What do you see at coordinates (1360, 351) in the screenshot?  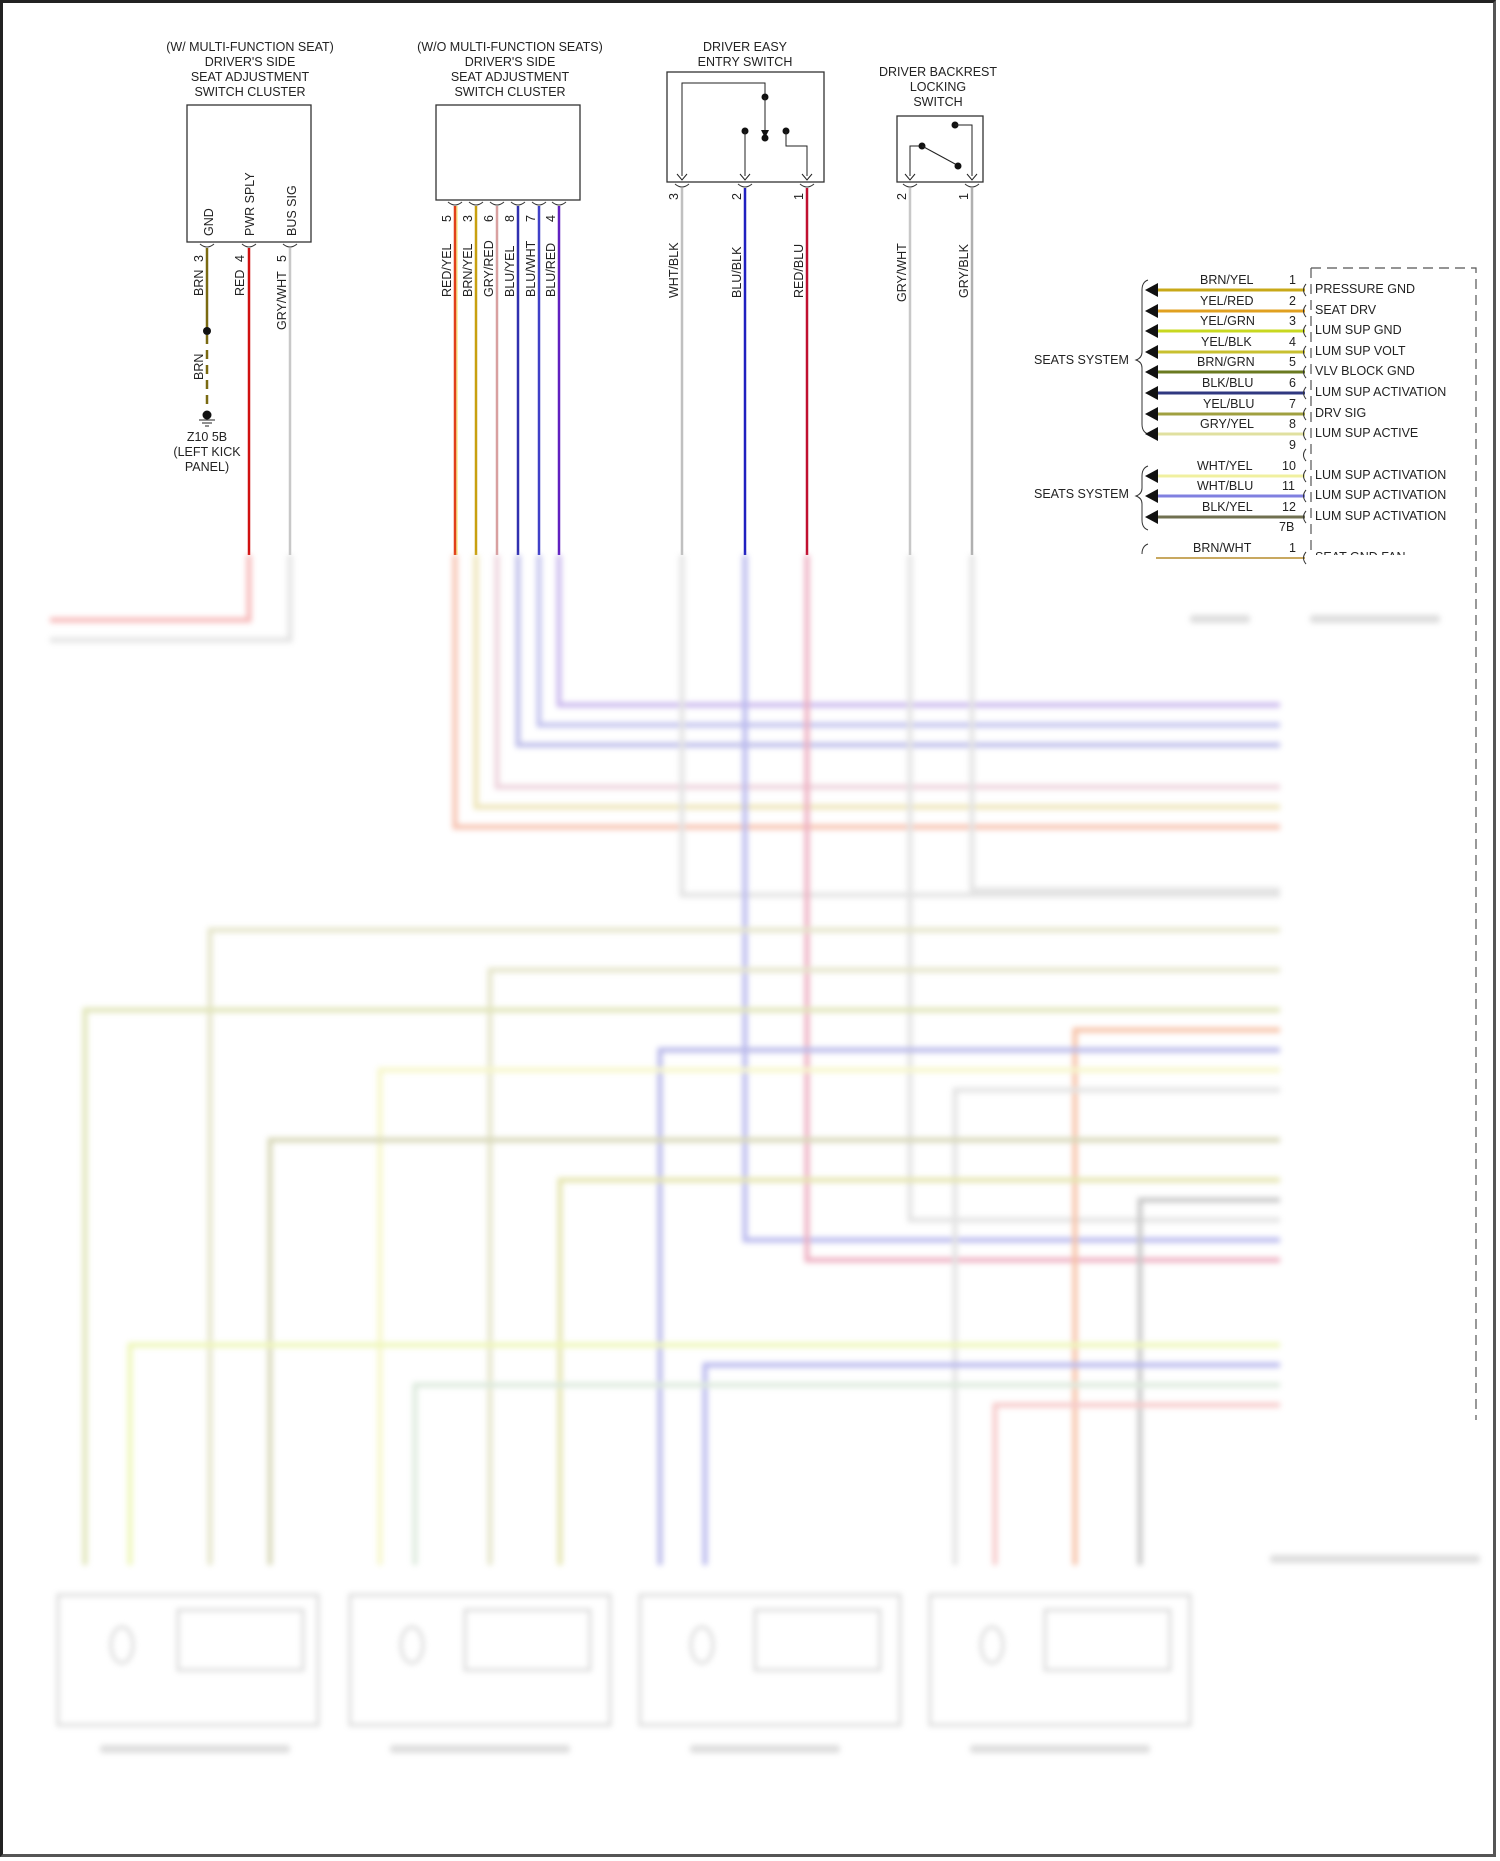 I see `pin-function: LUM SUP VOLT` at bounding box center [1360, 351].